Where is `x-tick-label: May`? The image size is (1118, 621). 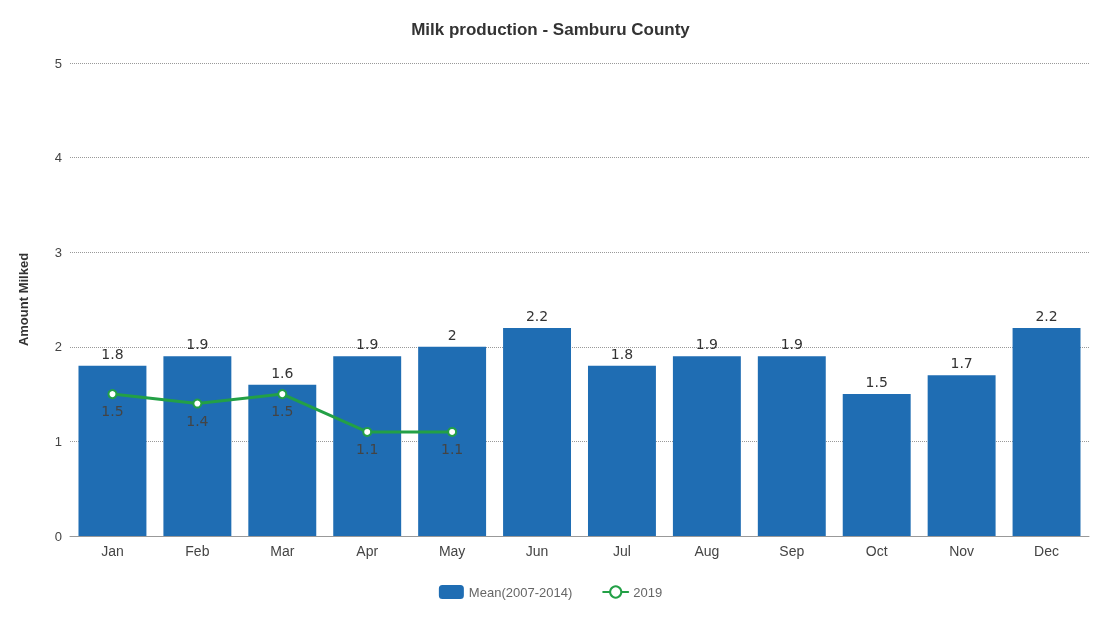
x-tick-label: May is located at coordinates (452, 551).